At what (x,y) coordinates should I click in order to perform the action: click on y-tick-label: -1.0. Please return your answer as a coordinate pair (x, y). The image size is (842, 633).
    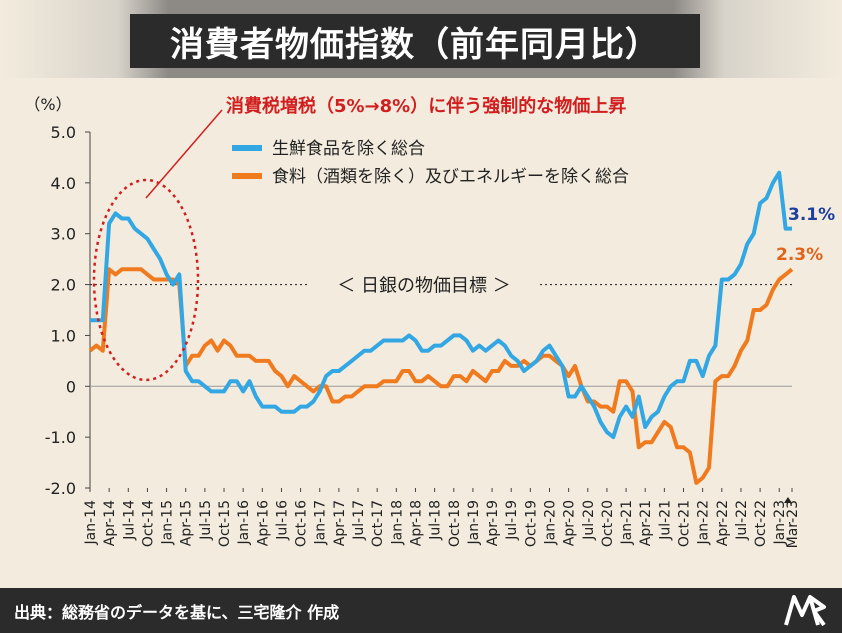
    Looking at the image, I should click on (60, 437).